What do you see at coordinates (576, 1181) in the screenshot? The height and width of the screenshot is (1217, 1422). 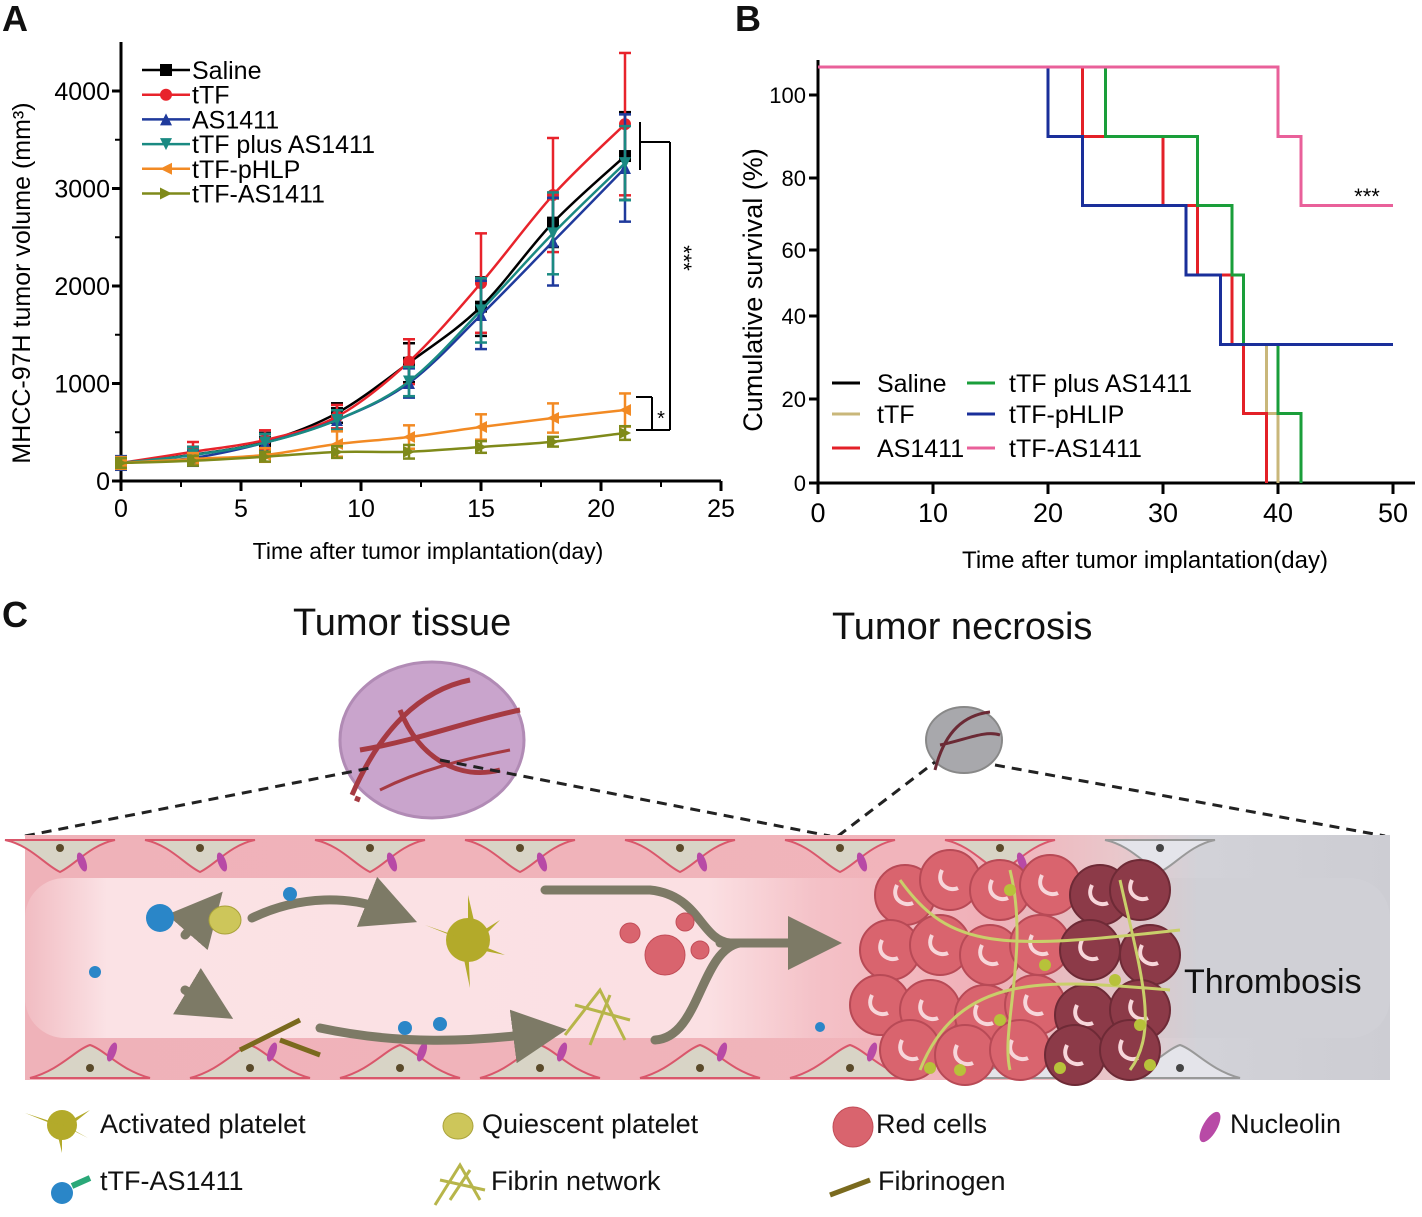 I see `legend-fibrin-network: Fibrin network` at bounding box center [576, 1181].